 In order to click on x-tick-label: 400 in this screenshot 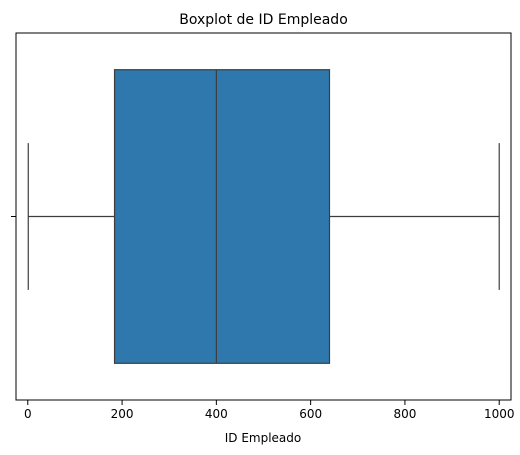, I will do `click(216, 414)`.